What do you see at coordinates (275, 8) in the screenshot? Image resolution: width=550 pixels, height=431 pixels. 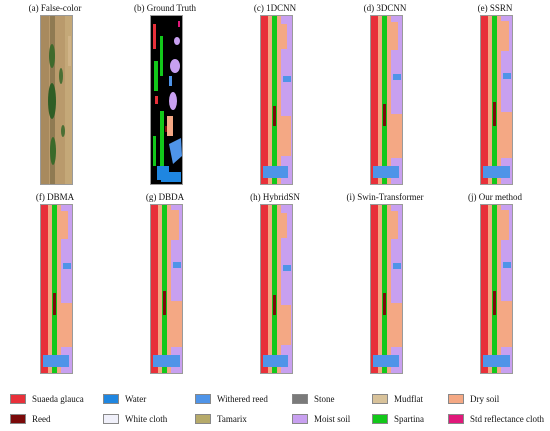 I see `panel-caption: (c) 1DCNN` at bounding box center [275, 8].